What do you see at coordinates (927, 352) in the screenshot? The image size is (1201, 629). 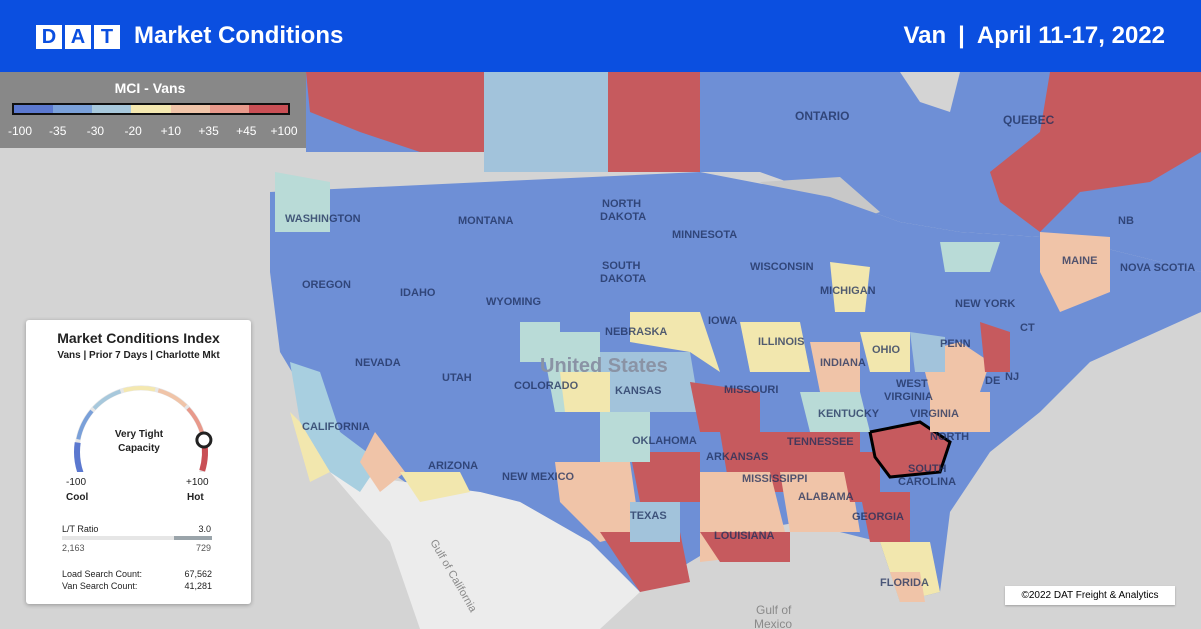 I see `region-ohio-east` at bounding box center [927, 352].